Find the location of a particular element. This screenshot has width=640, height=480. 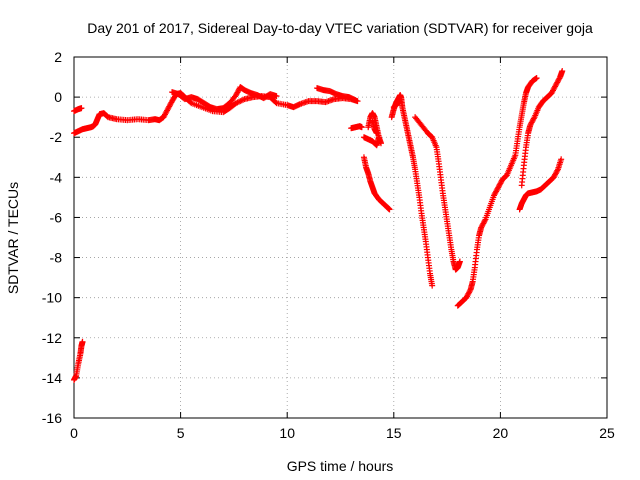

y-tick-label: -16 is located at coordinates (52, 418).